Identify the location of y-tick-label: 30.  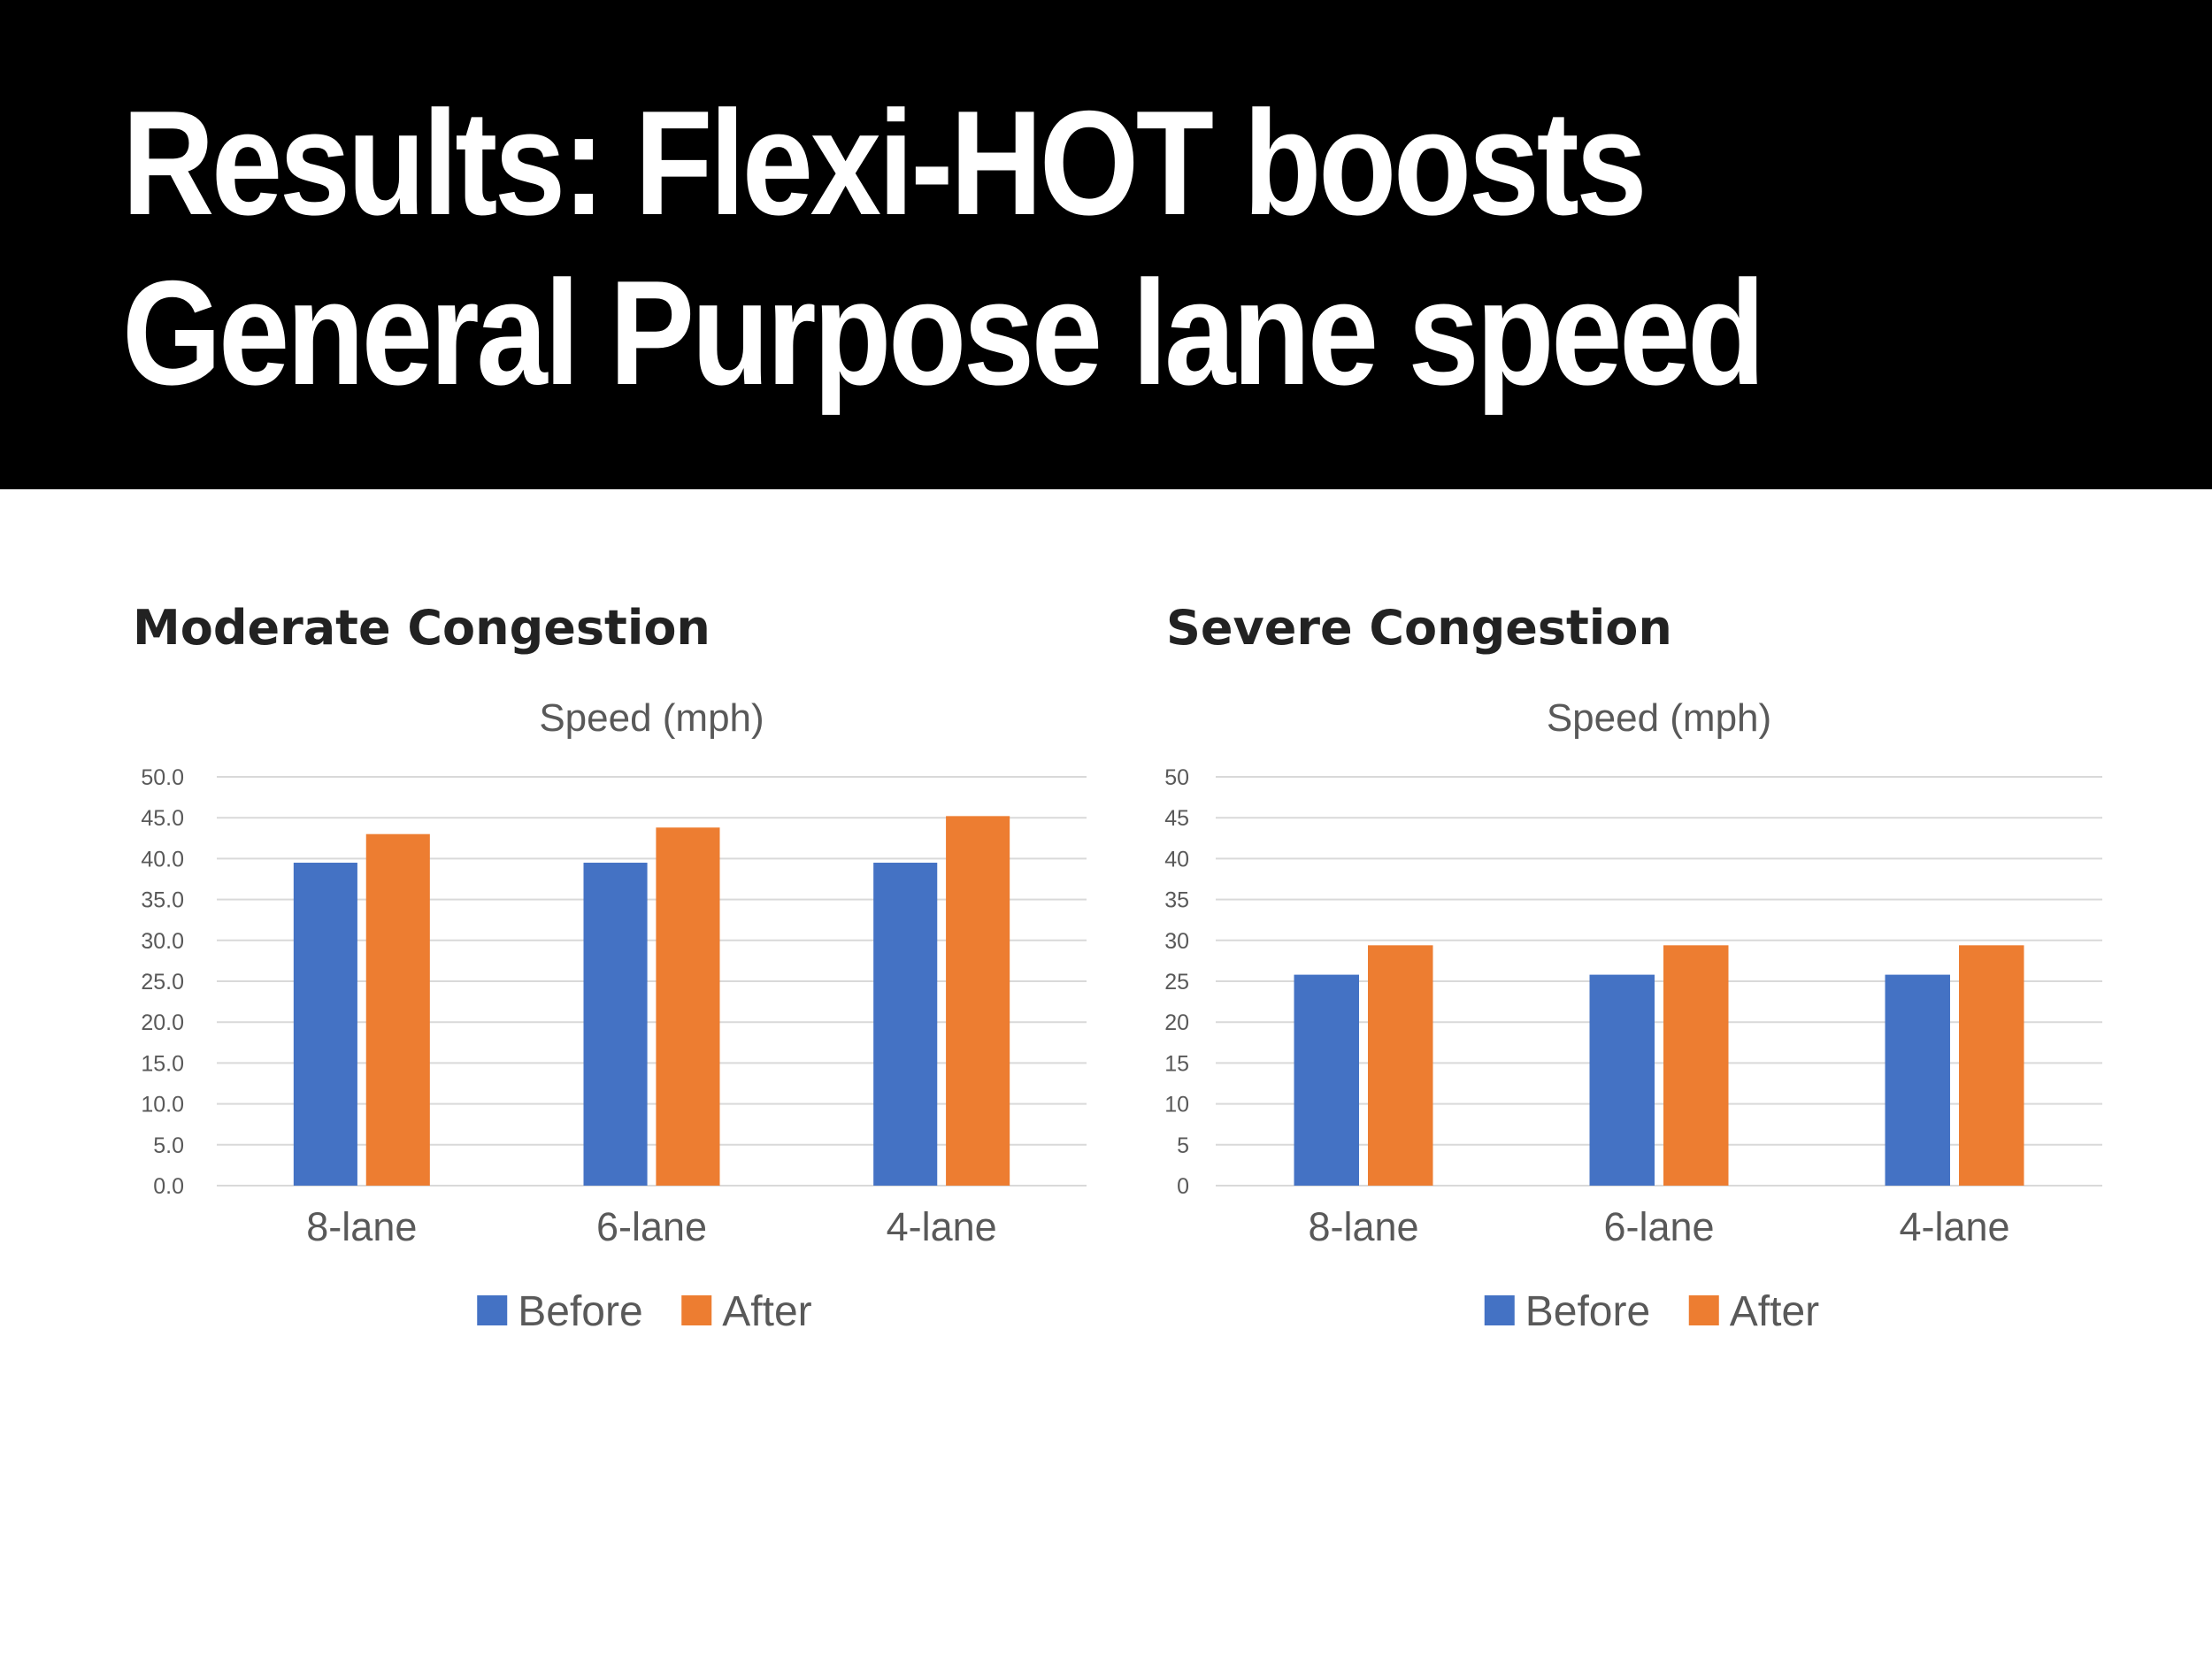
(1177, 942).